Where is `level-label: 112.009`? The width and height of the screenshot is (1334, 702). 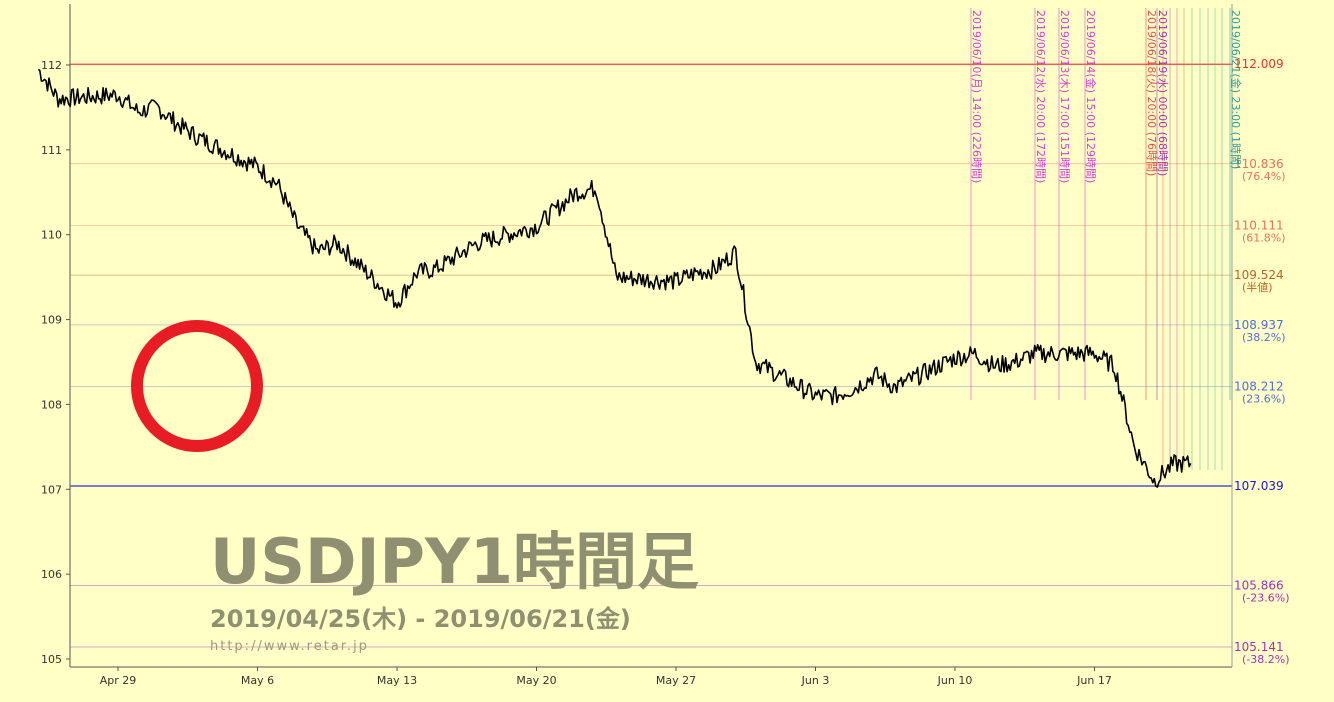
level-label: 112.009 is located at coordinates (1259, 64).